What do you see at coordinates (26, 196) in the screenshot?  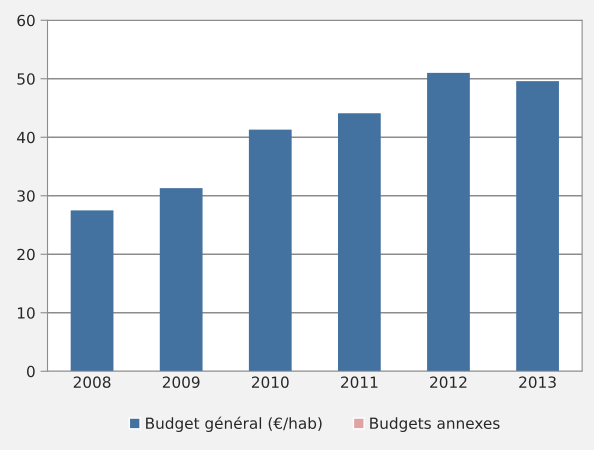 I see `y-tick-label: 30` at bounding box center [26, 196].